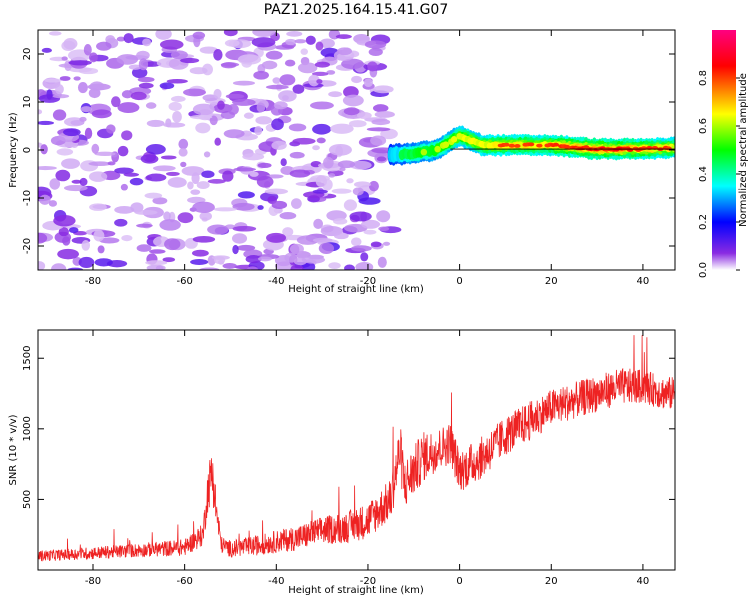  I want to click on spectrogram-y-label: Frequency (Hz), so click(13, 150).